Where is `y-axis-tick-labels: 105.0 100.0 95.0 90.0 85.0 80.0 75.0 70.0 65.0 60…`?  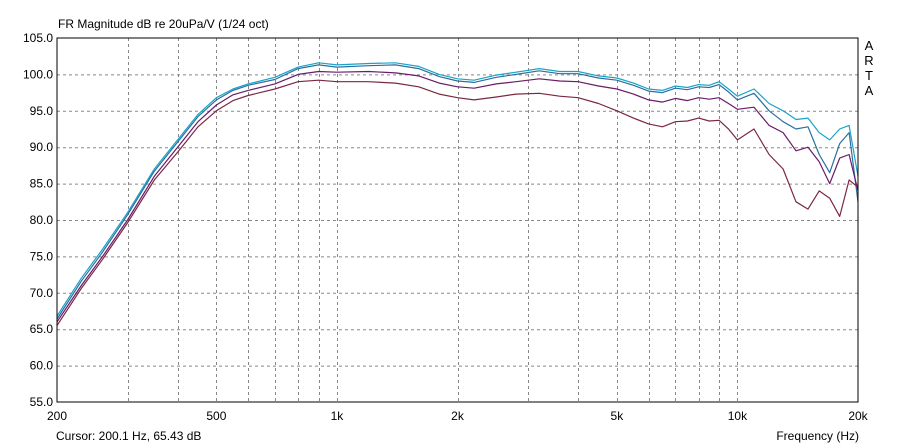 y-axis-tick-labels: 105.0 100.0 95.0 90.0 85.0 80.0 75.0 70.0 65.0 60… is located at coordinates (38, 220).